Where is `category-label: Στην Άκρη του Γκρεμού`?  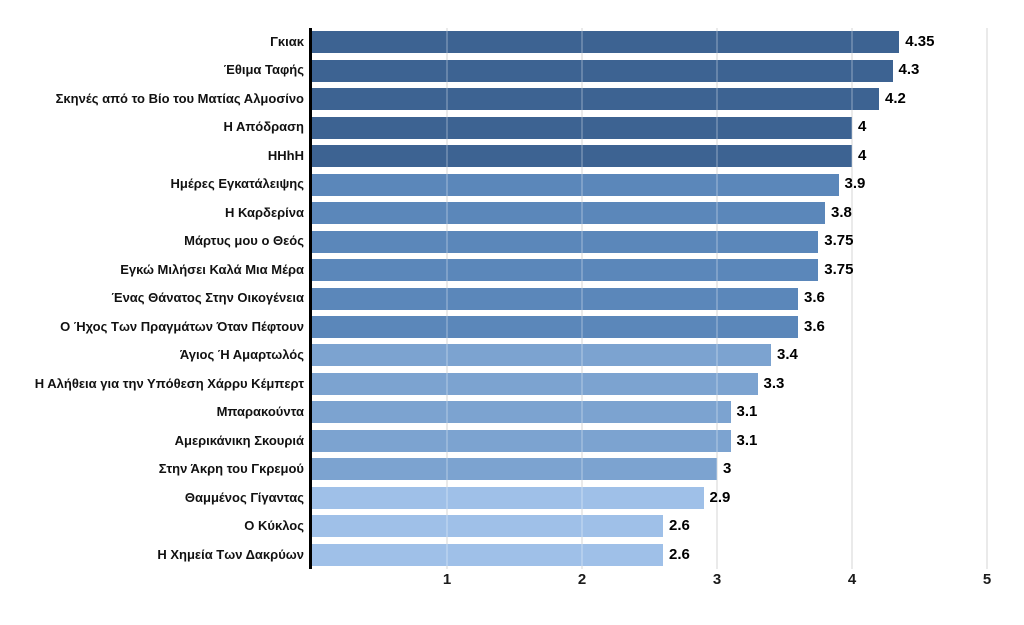 category-label: Στην Άκρη του Γκρεμού is located at coordinates (231, 469).